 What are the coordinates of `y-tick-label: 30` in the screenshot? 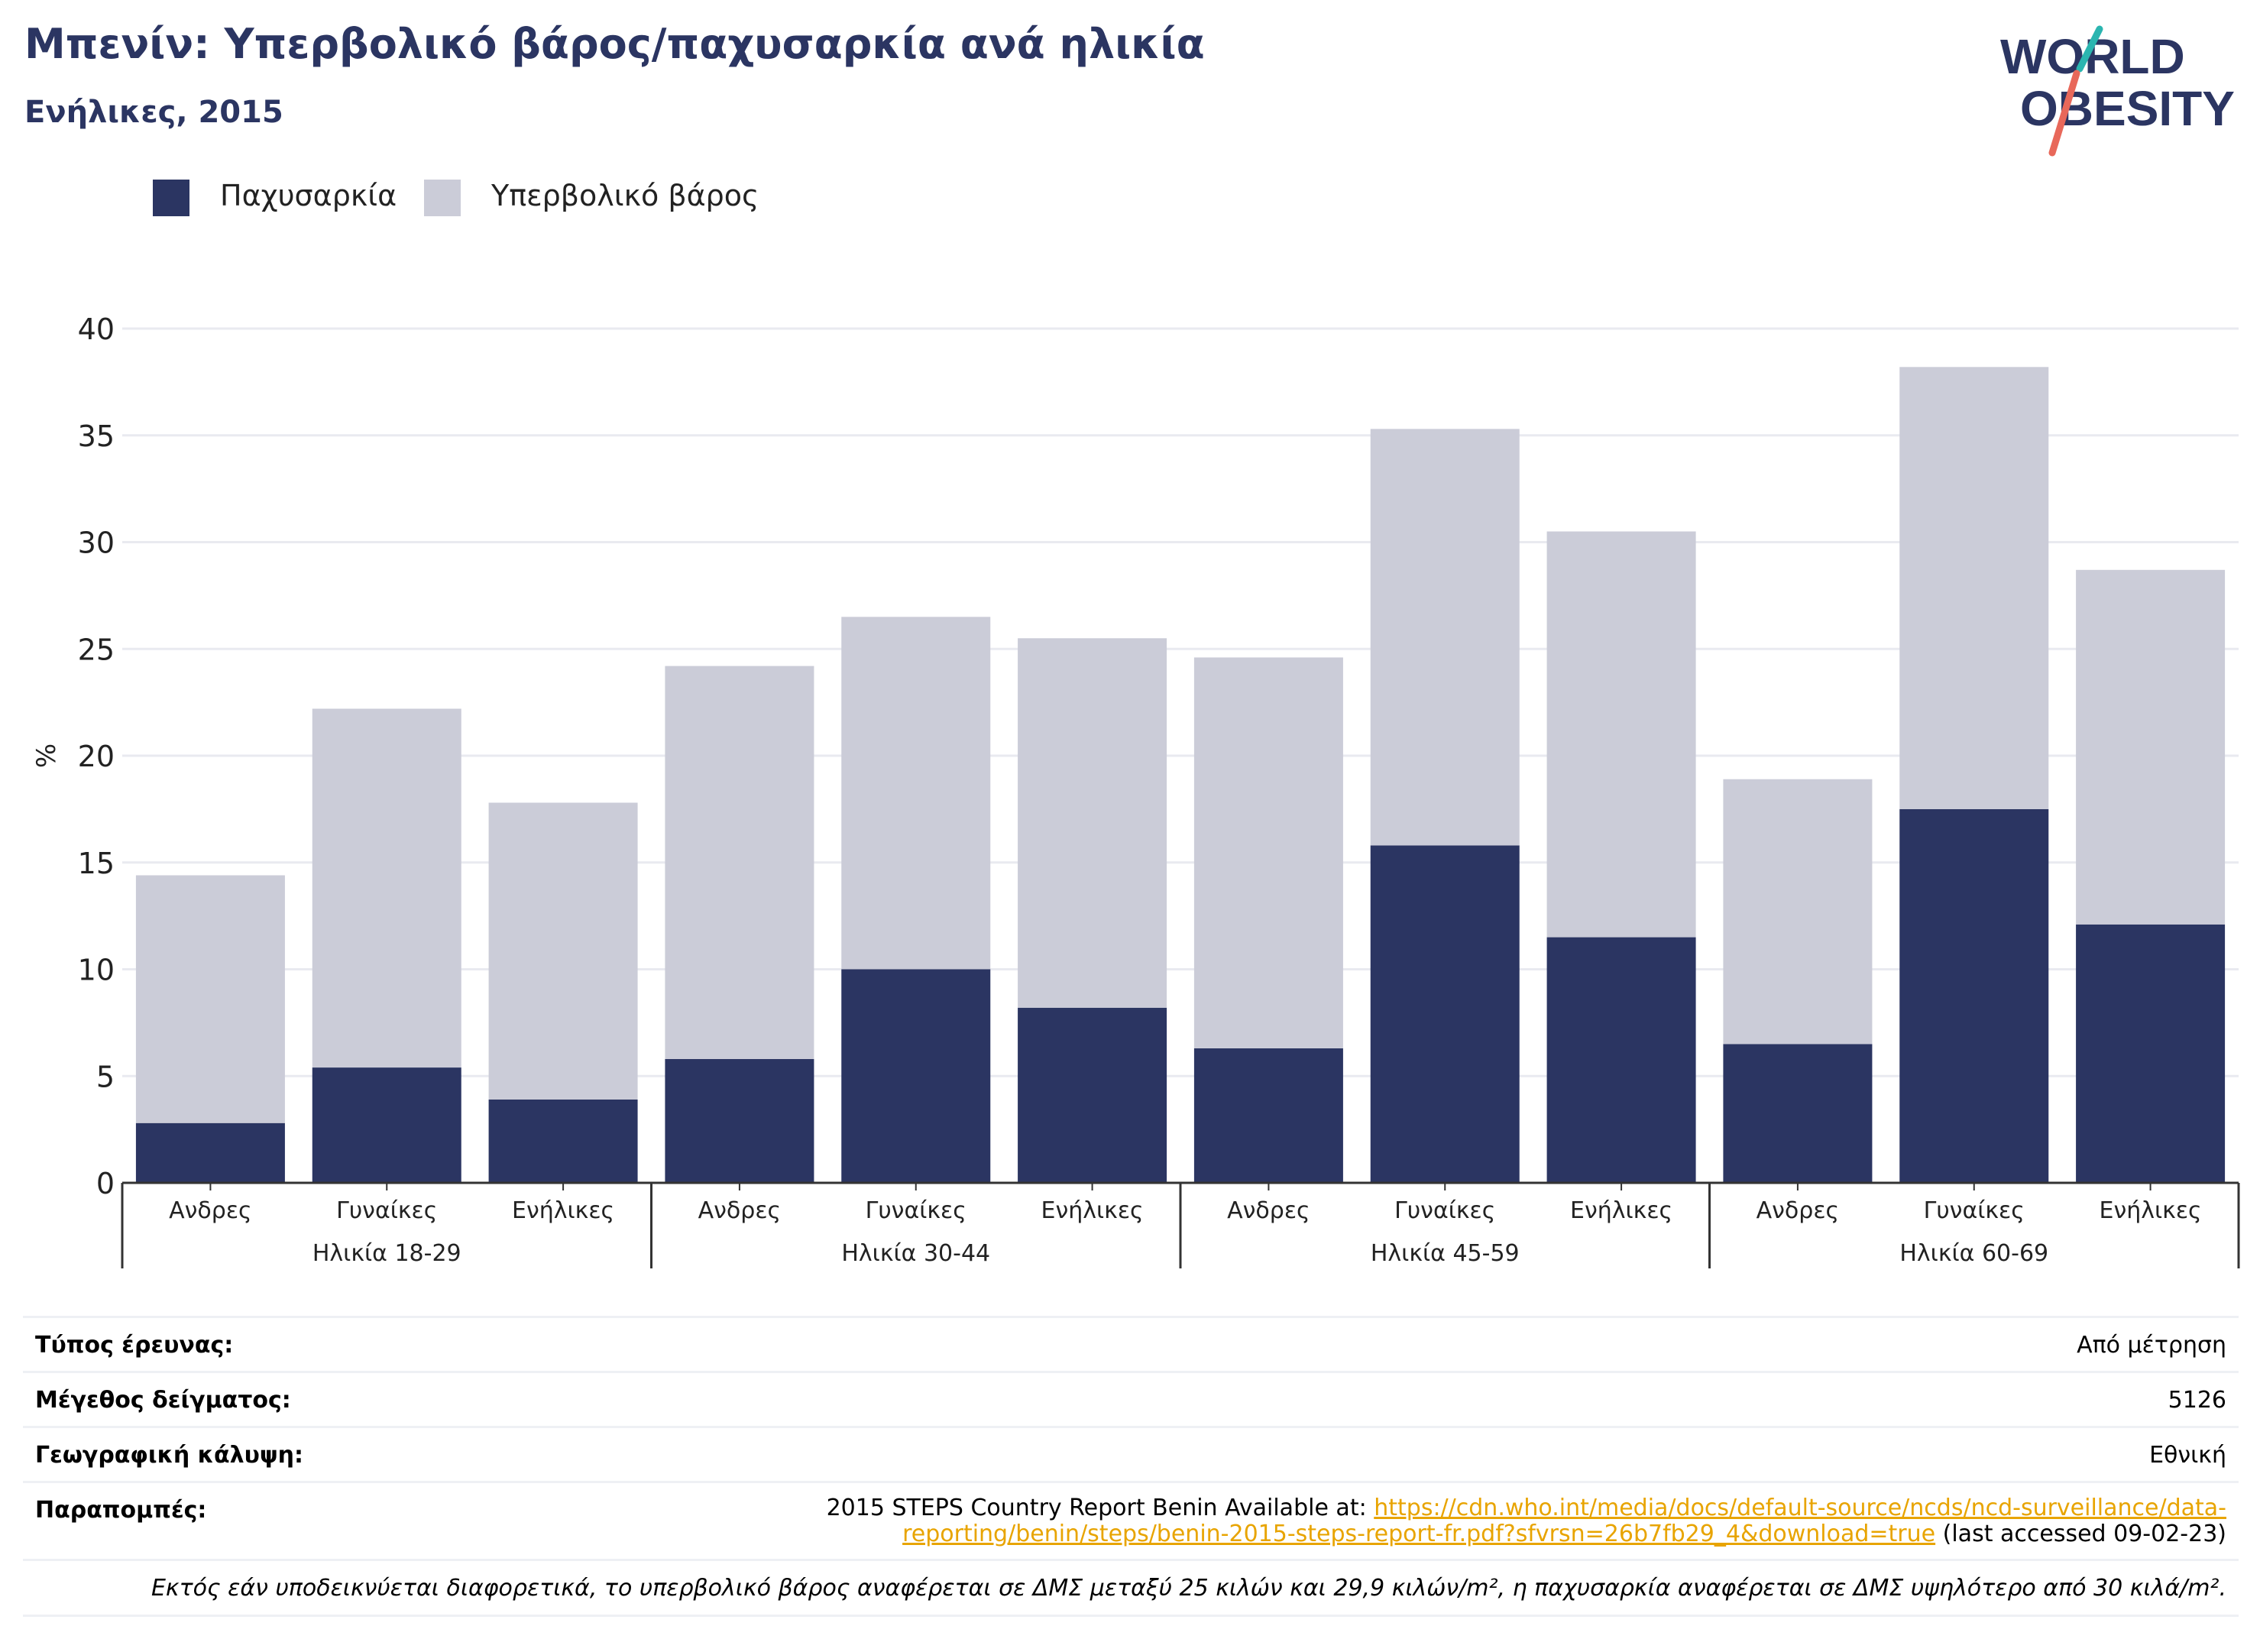 It's located at (96, 543).